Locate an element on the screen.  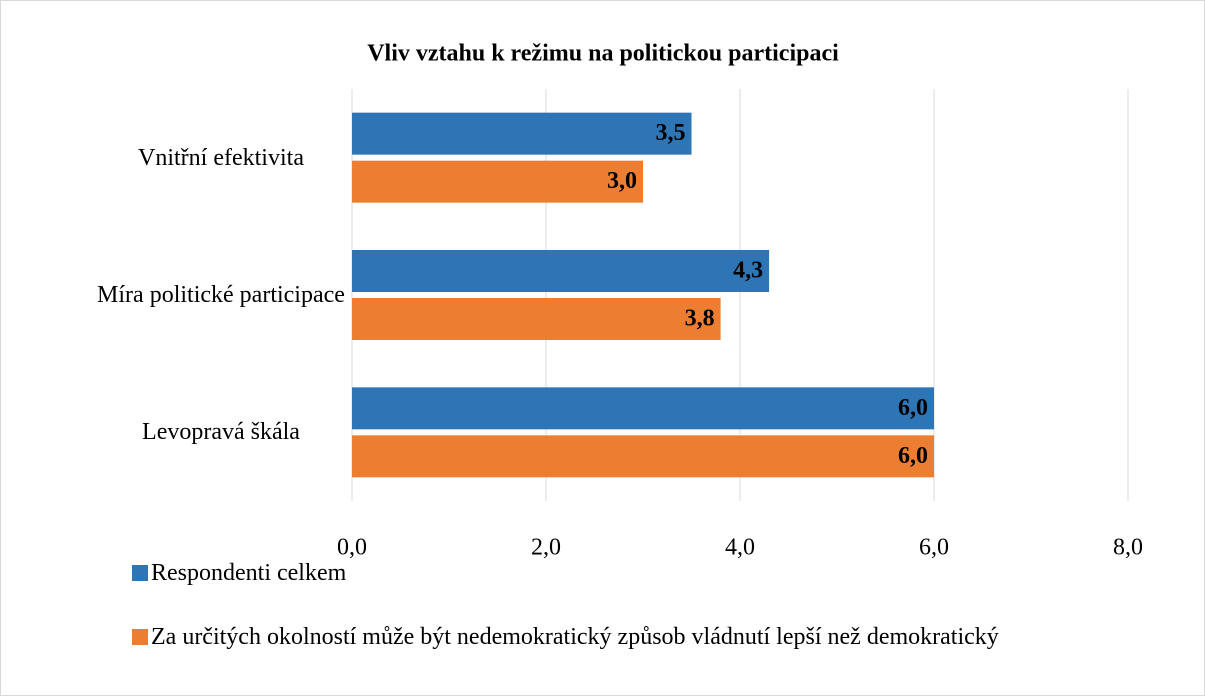
data-label: 3,5 is located at coordinates (671, 133).